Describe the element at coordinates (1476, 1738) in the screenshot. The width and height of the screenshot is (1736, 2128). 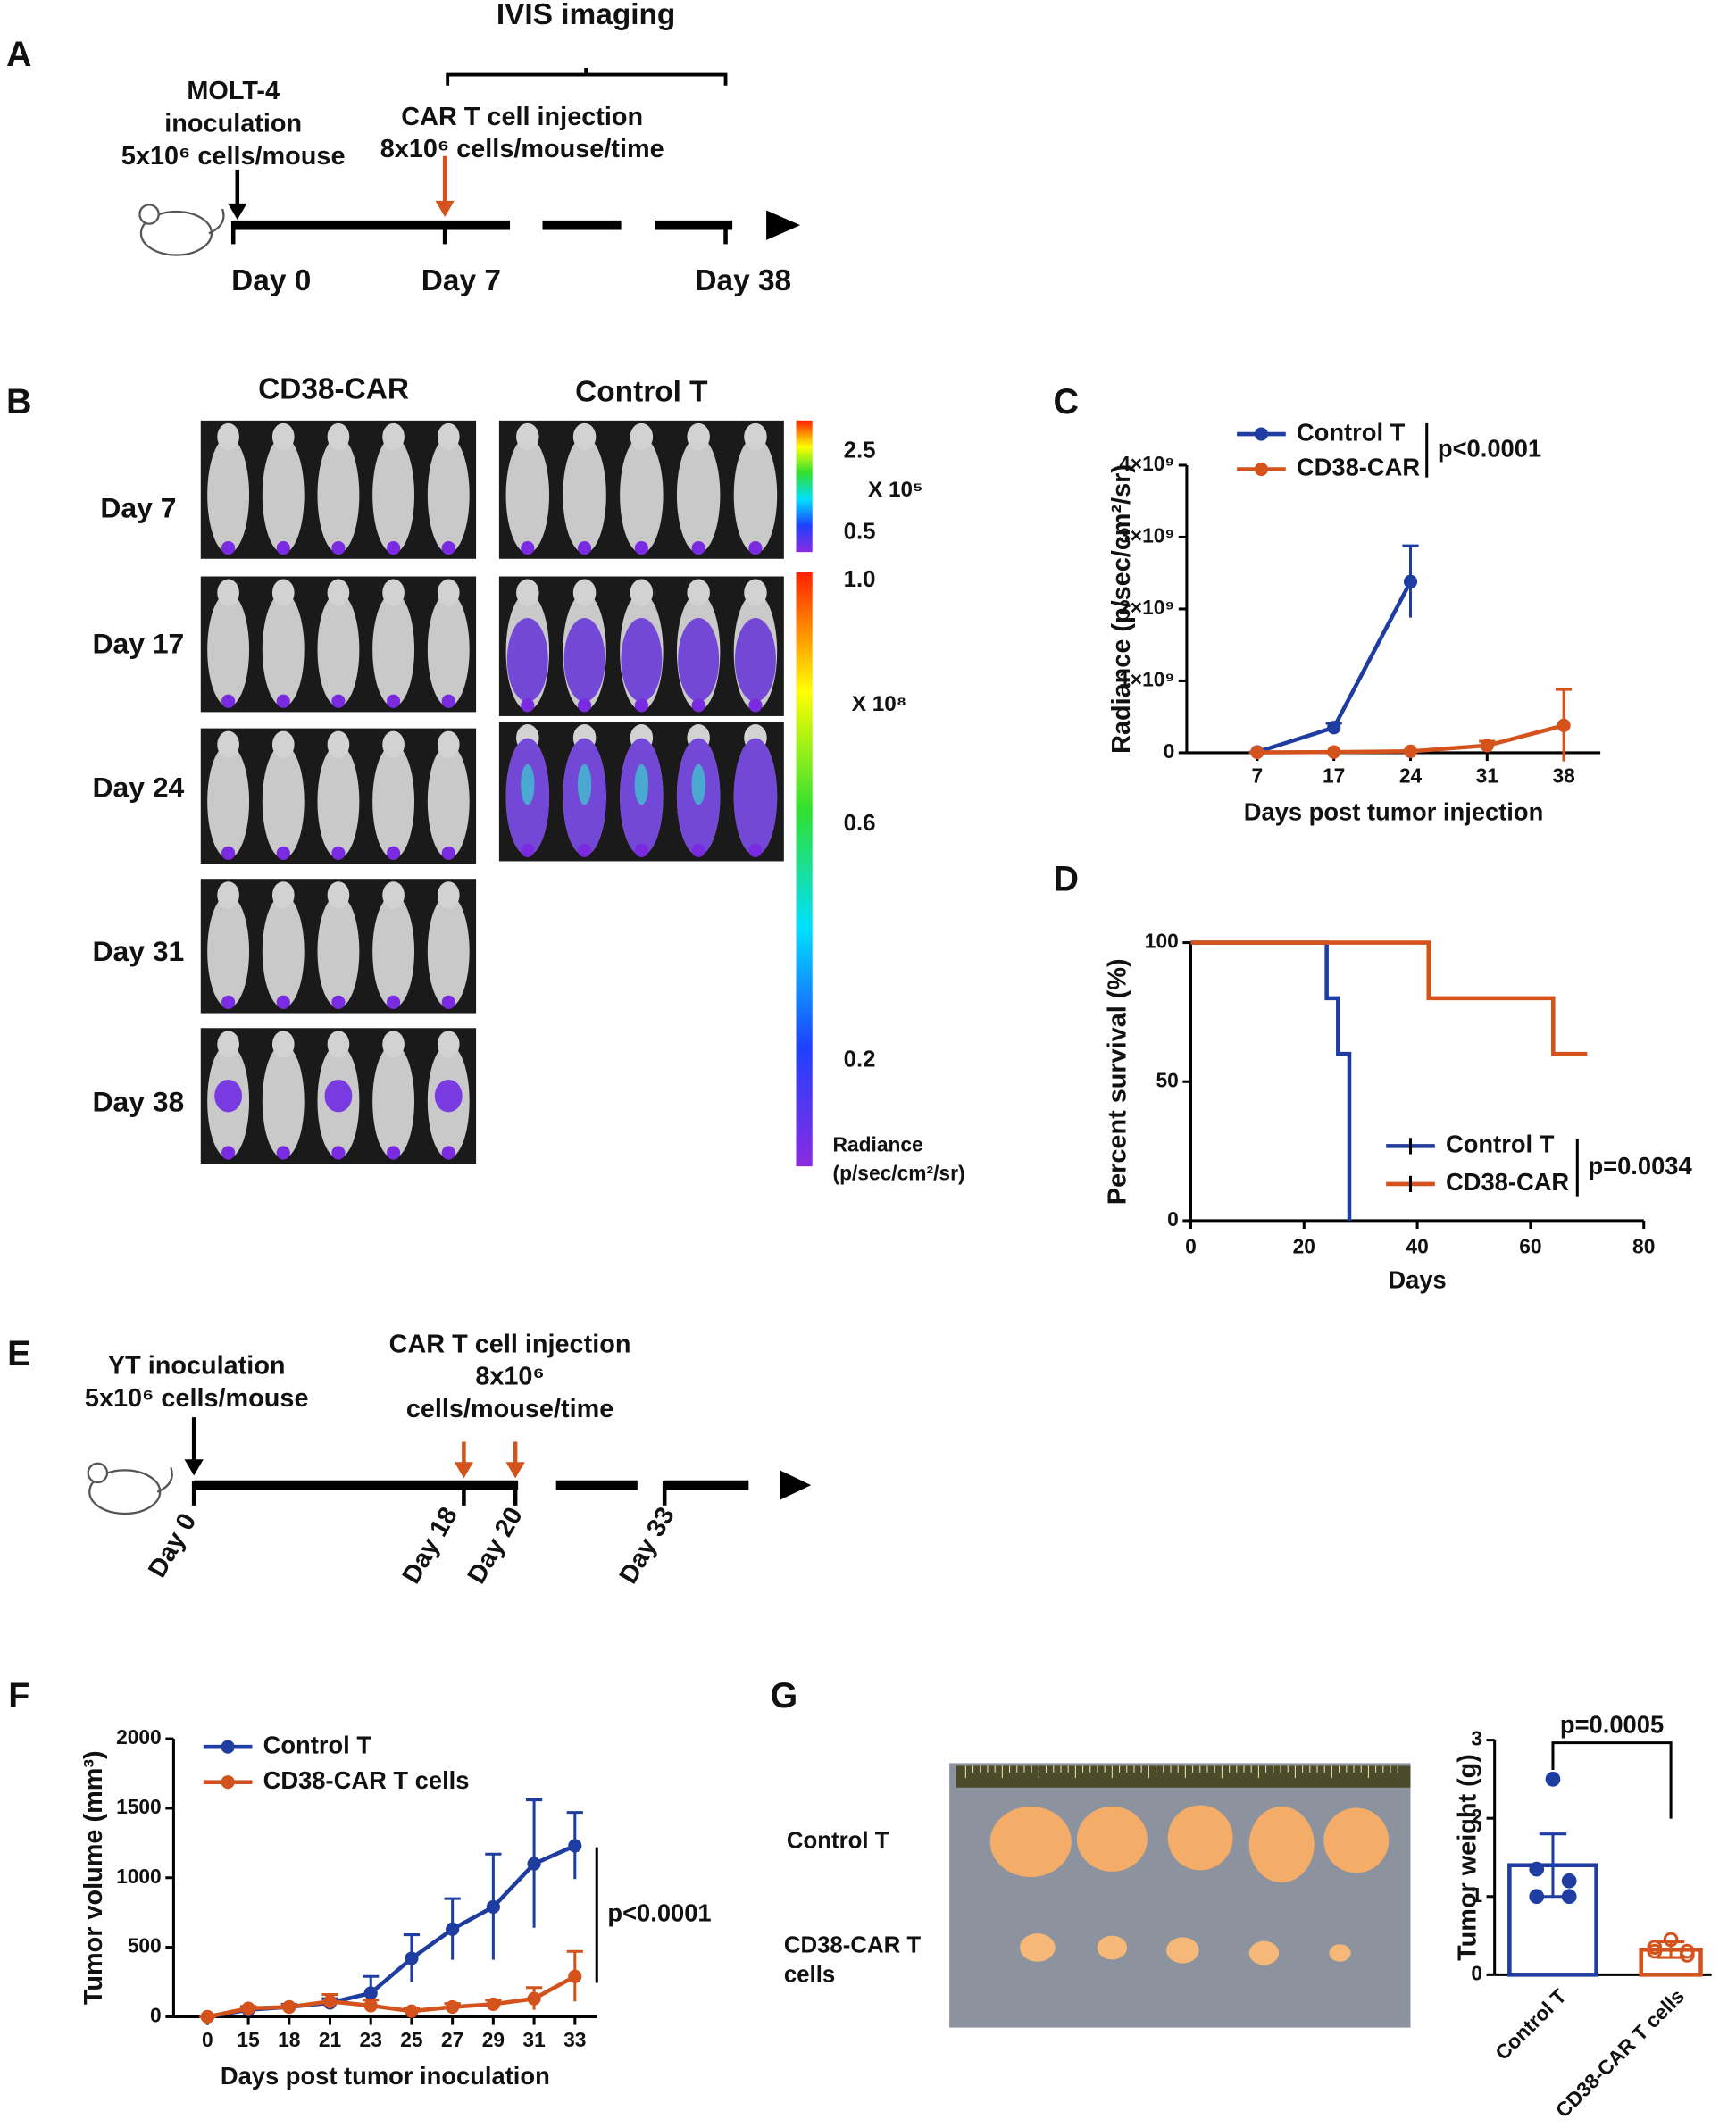
I see `y-tick-label: 3` at that location.